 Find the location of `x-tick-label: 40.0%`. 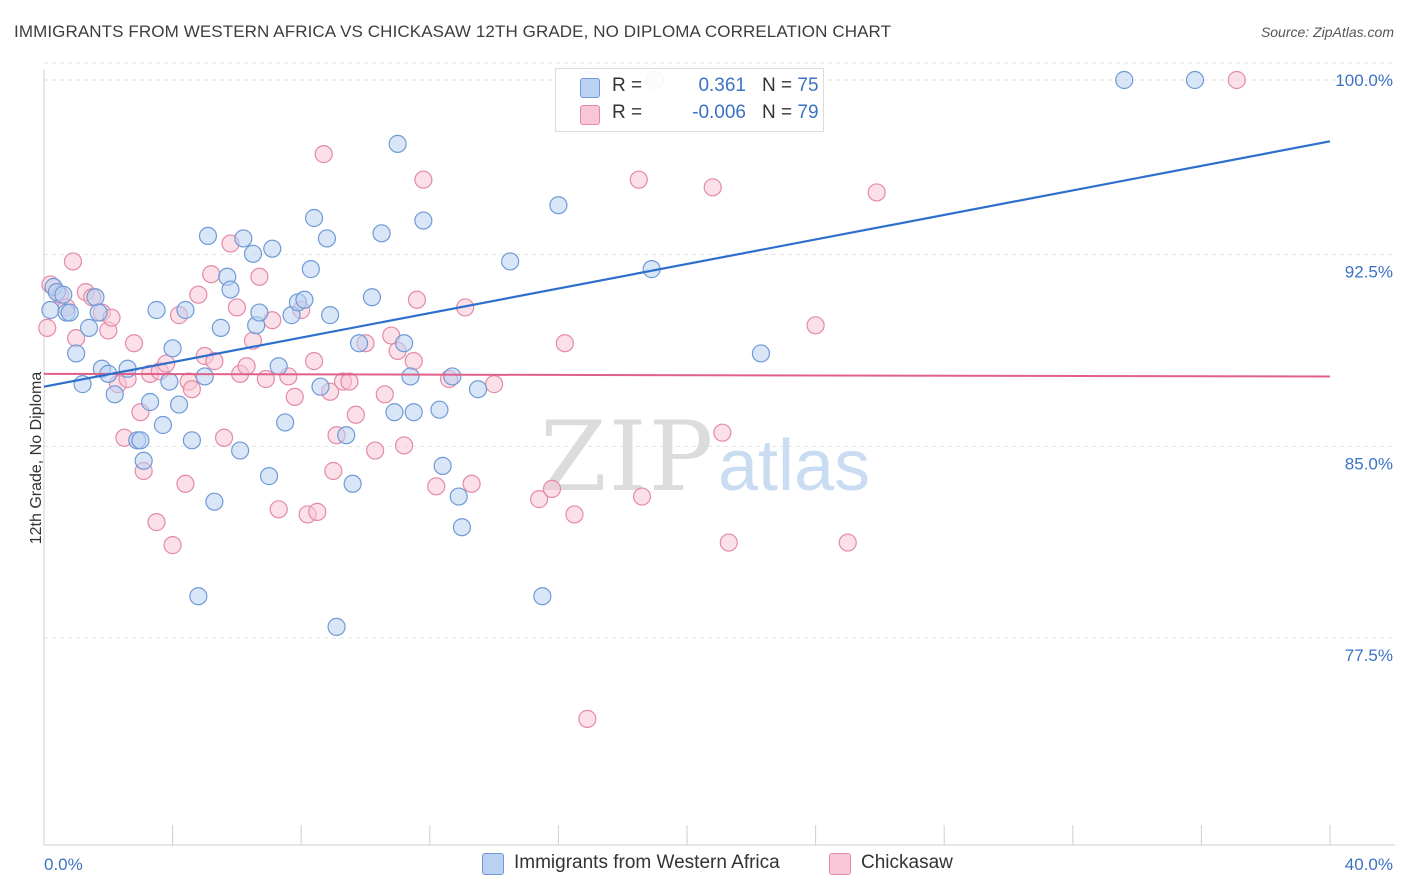

x-tick-label: 40.0% is located at coordinates (1369, 864).